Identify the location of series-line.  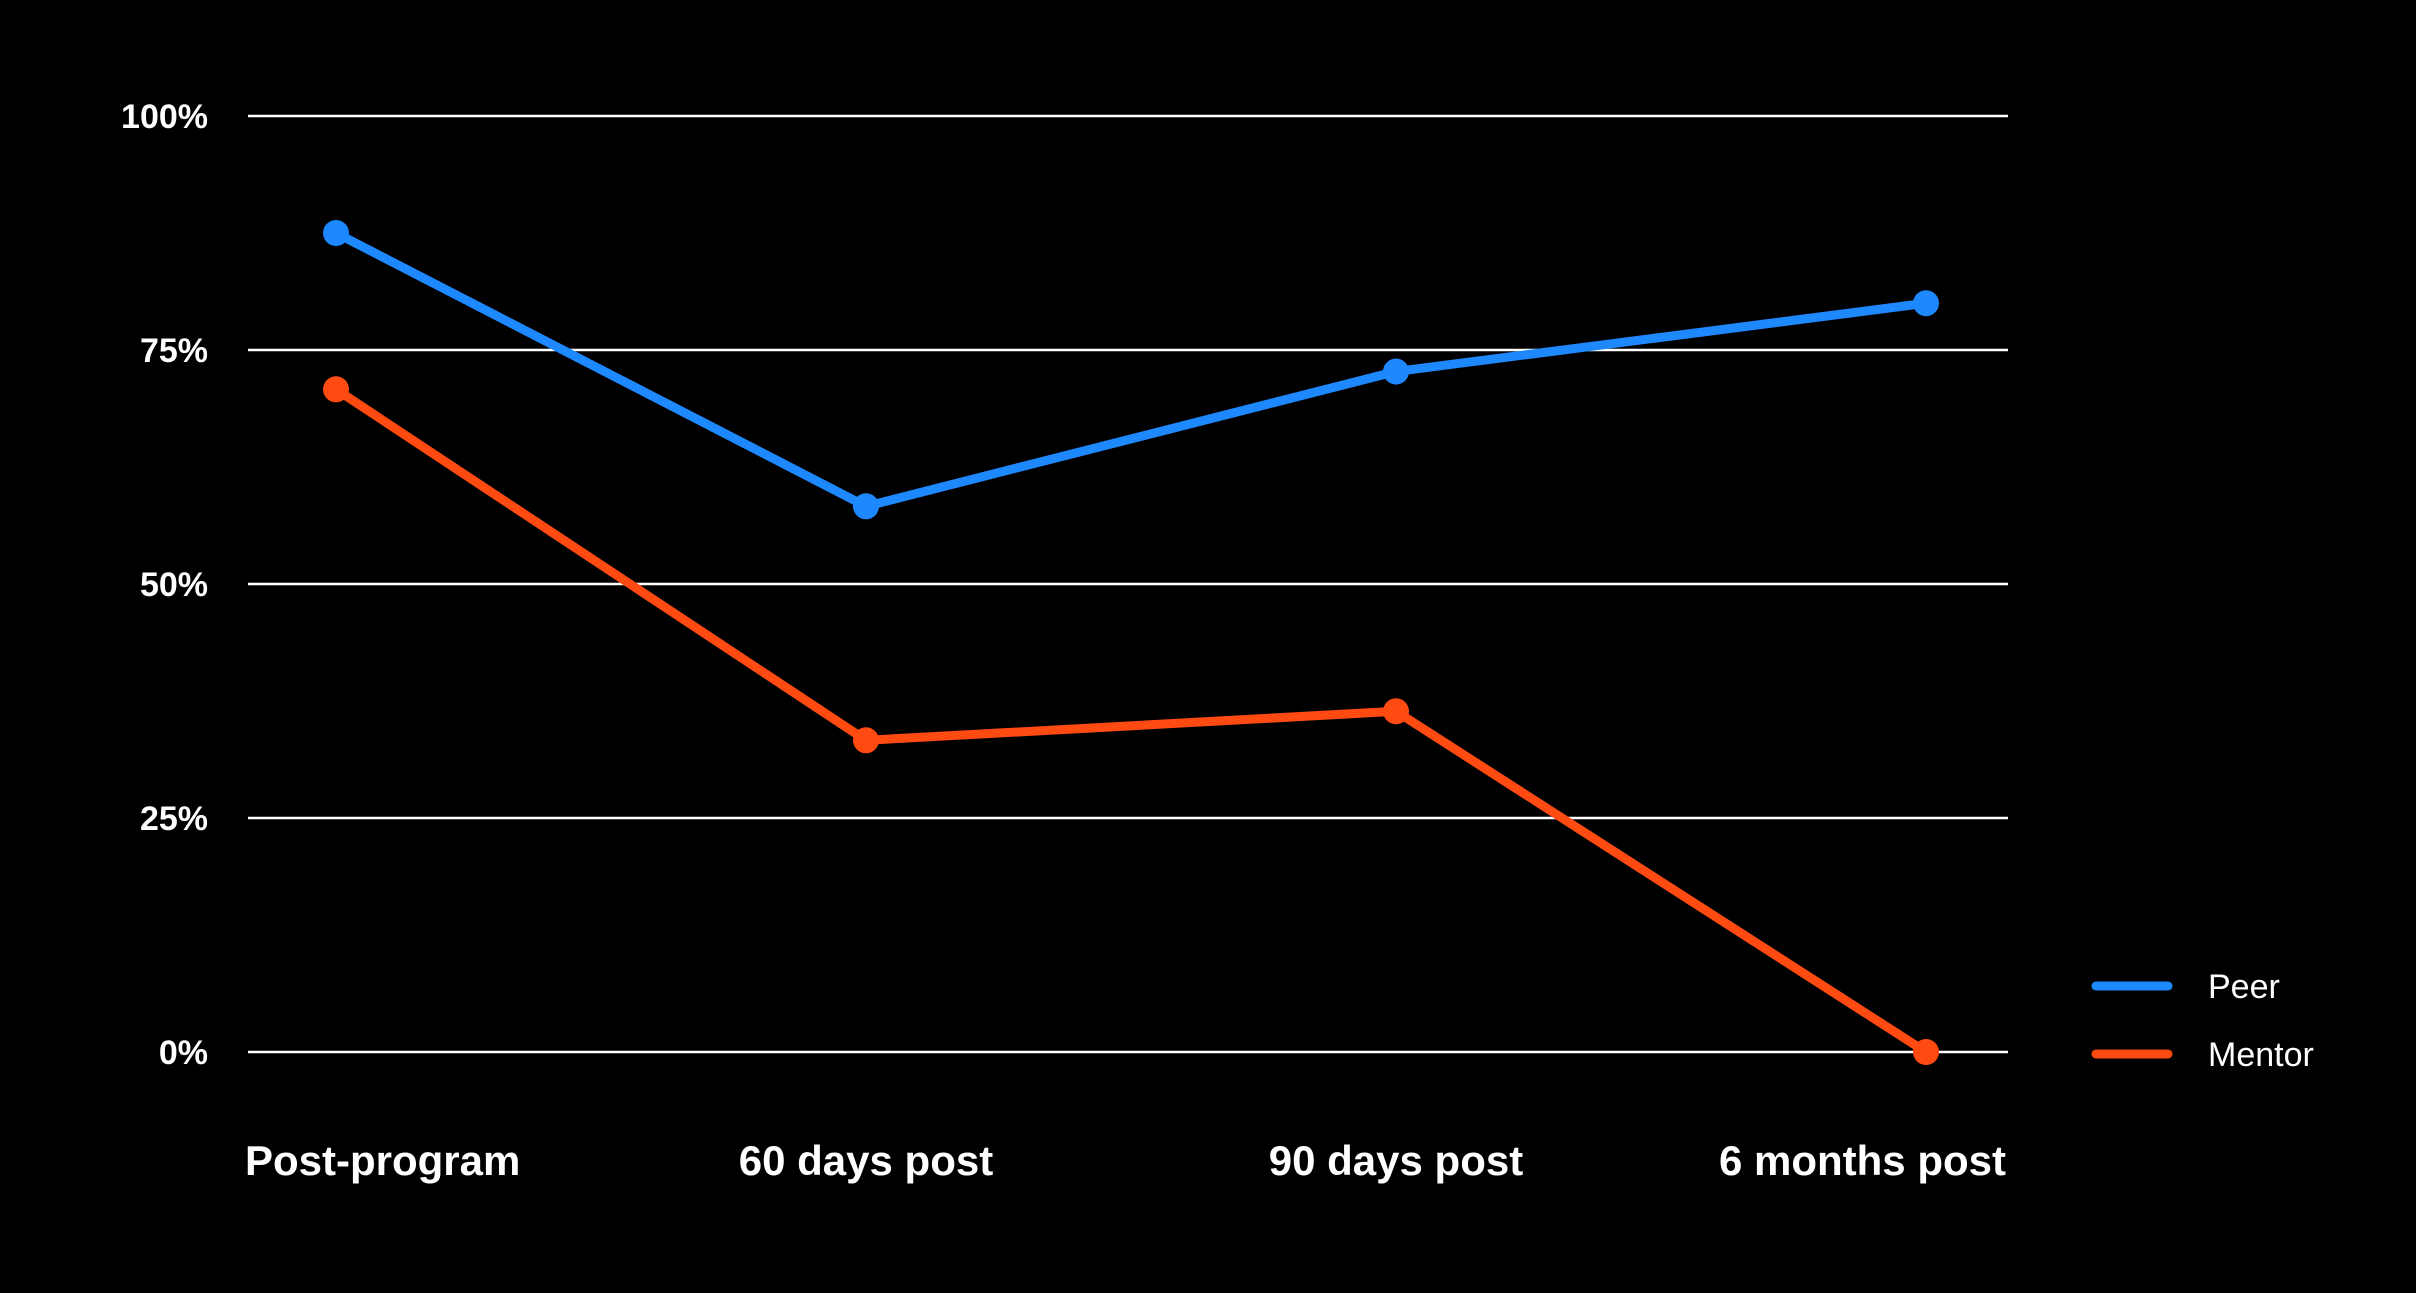
(1131, 369).